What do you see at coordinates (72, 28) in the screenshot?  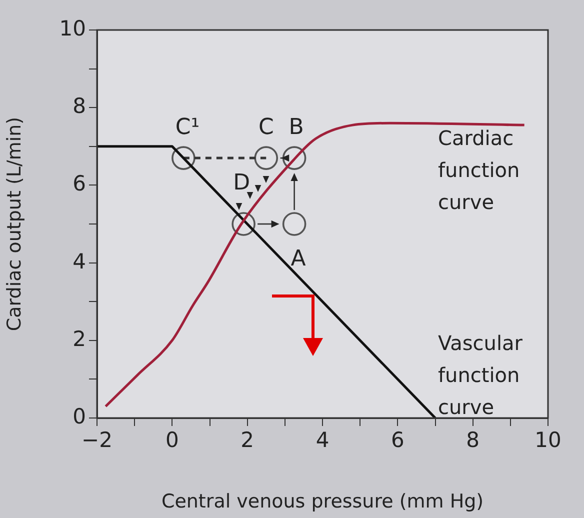 I see `y-tick-label: 10` at bounding box center [72, 28].